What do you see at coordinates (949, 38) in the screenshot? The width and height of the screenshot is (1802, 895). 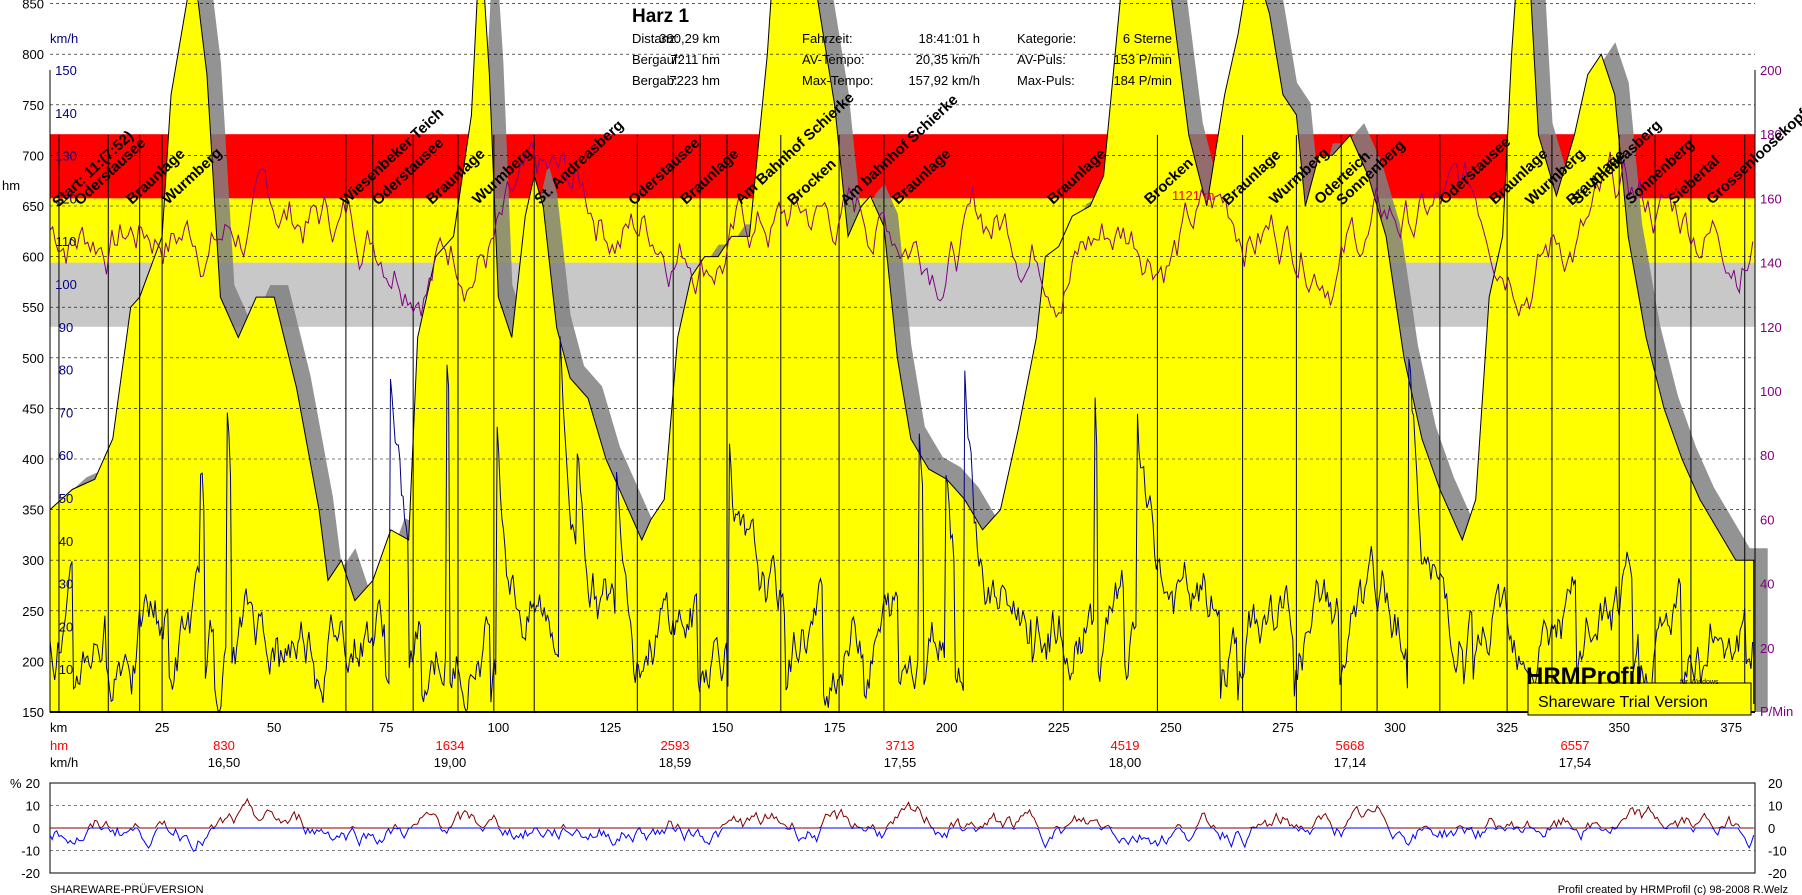 I see `stat-value: 18:41:01 h` at bounding box center [949, 38].